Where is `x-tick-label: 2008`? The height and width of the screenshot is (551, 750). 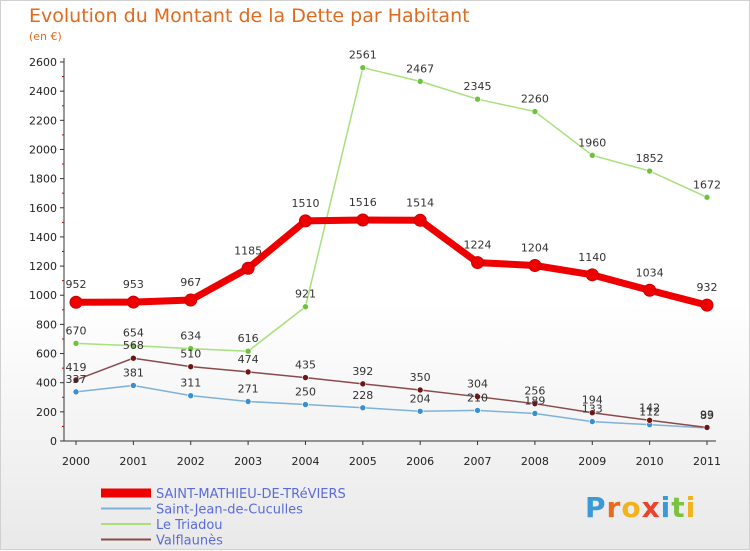
x-tick-label: 2008 is located at coordinates (535, 461).